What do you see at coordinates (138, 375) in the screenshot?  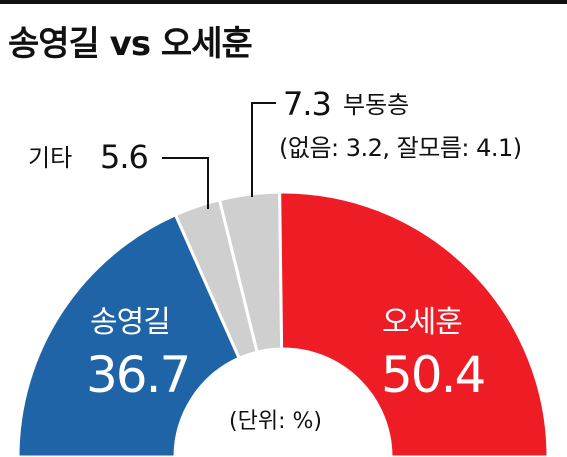 I see `slice-value-song: 36.7` at bounding box center [138, 375].